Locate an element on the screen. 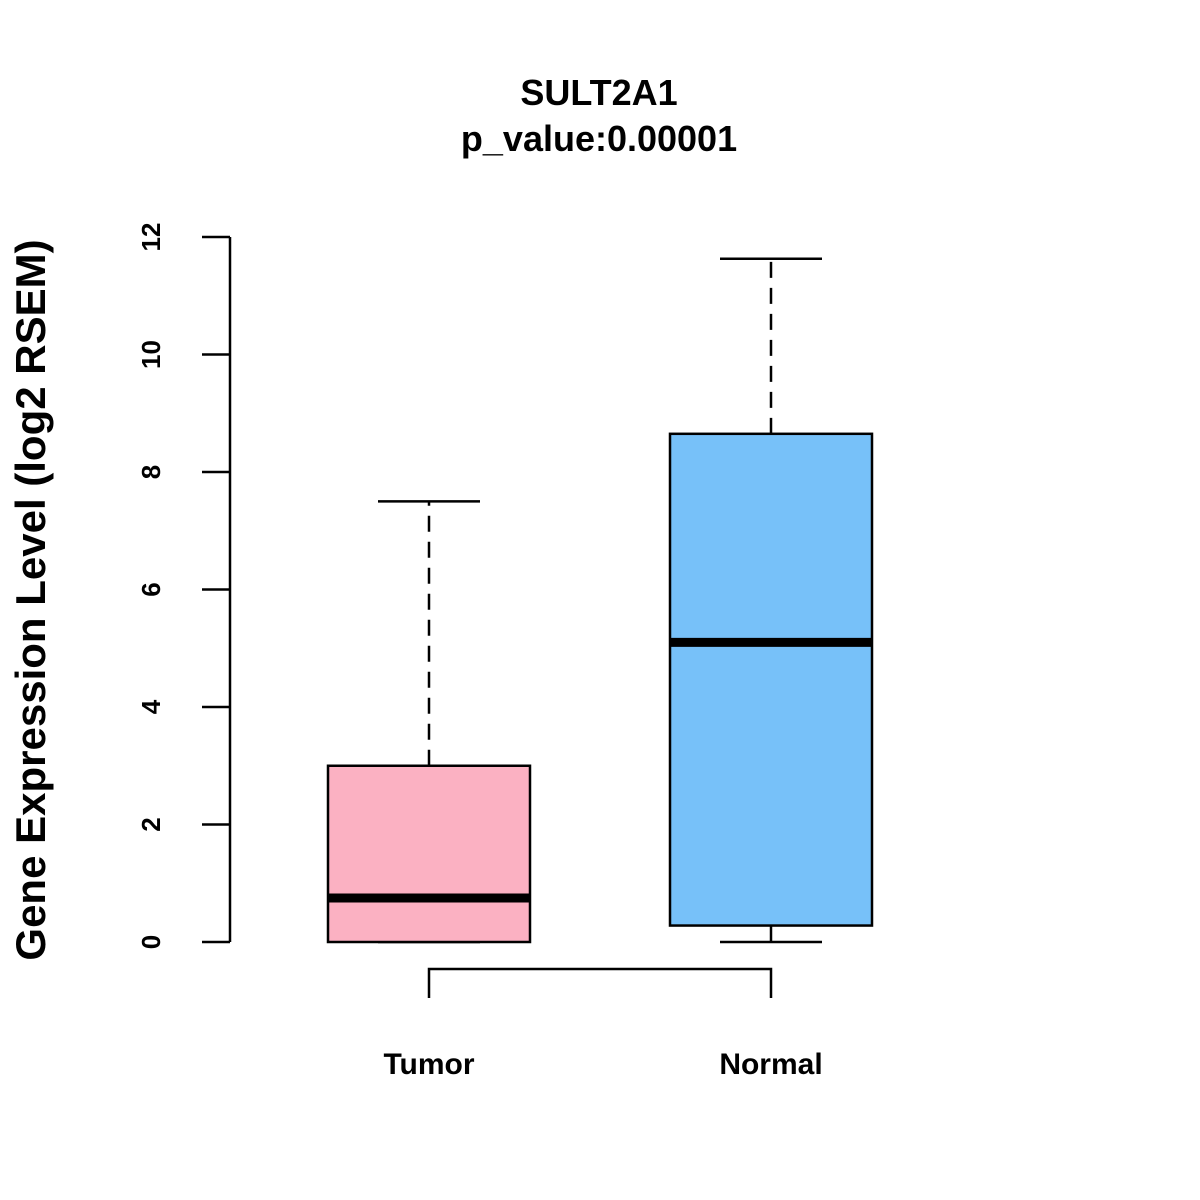 This screenshot has width=1200, height=1200. category-label-normal: Normal is located at coordinates (770, 1064).